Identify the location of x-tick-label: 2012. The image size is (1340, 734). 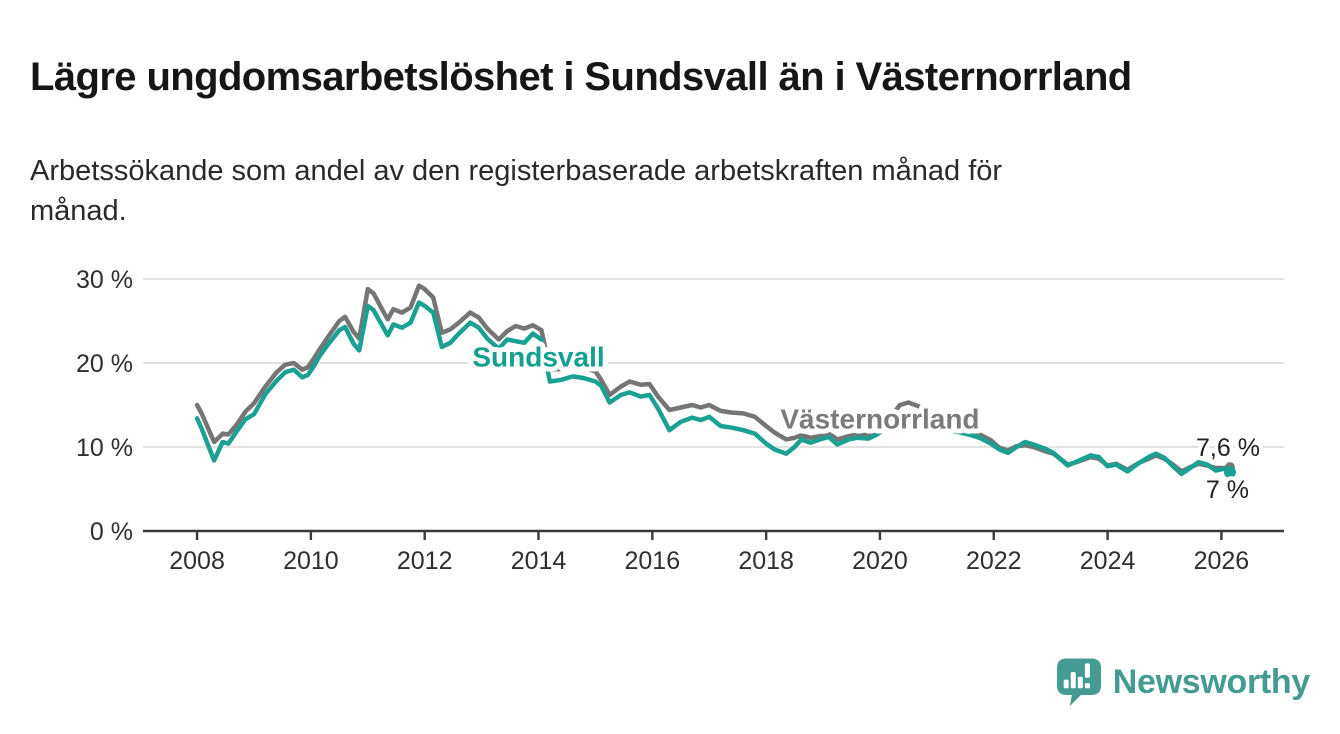
(425, 561).